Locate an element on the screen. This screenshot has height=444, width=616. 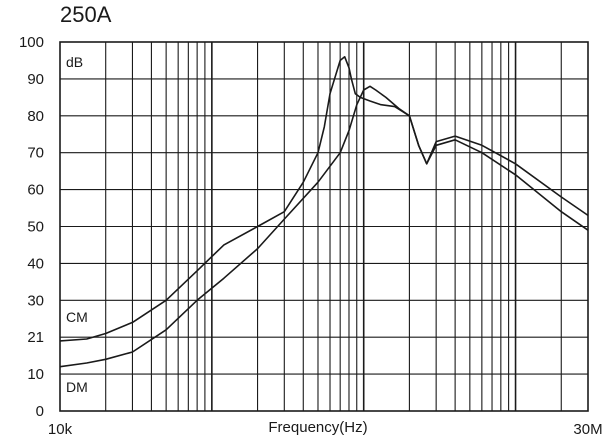
y-tick-label: 21 is located at coordinates (35, 337).